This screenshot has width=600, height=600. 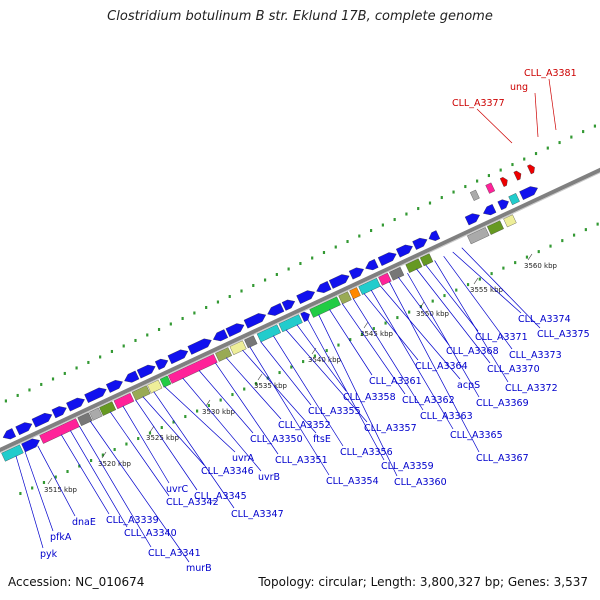 I want to click on highlight-gene-label: ung, so click(x=519, y=87).